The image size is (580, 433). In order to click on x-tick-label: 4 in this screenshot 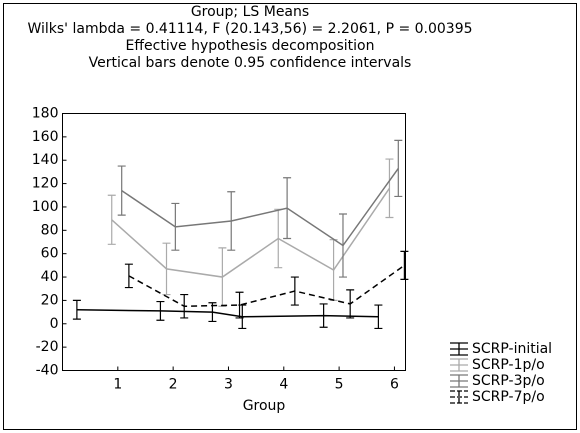, I will do `click(283, 385)`.